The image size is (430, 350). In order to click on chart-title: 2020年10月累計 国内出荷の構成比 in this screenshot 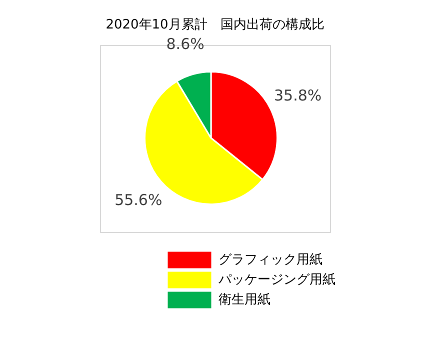, I will do `click(215, 24)`.